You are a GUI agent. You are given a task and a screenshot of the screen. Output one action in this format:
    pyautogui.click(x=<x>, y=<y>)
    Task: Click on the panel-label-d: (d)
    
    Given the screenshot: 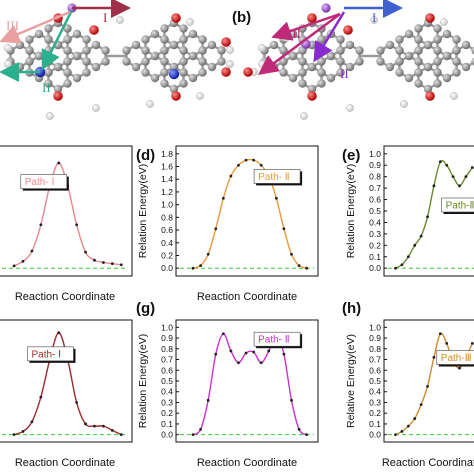 What is the action you would take?
    pyautogui.click(x=145, y=155)
    